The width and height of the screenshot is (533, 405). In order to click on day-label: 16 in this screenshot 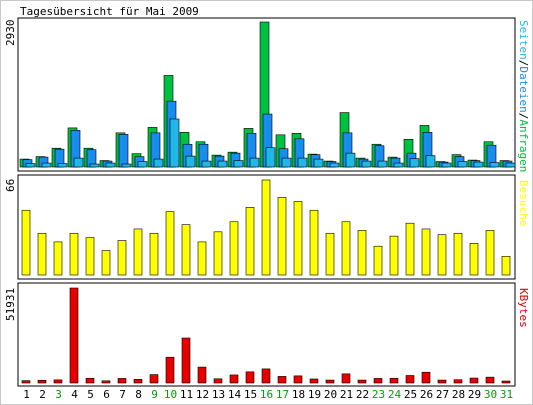, I will do `click(266, 394)`.